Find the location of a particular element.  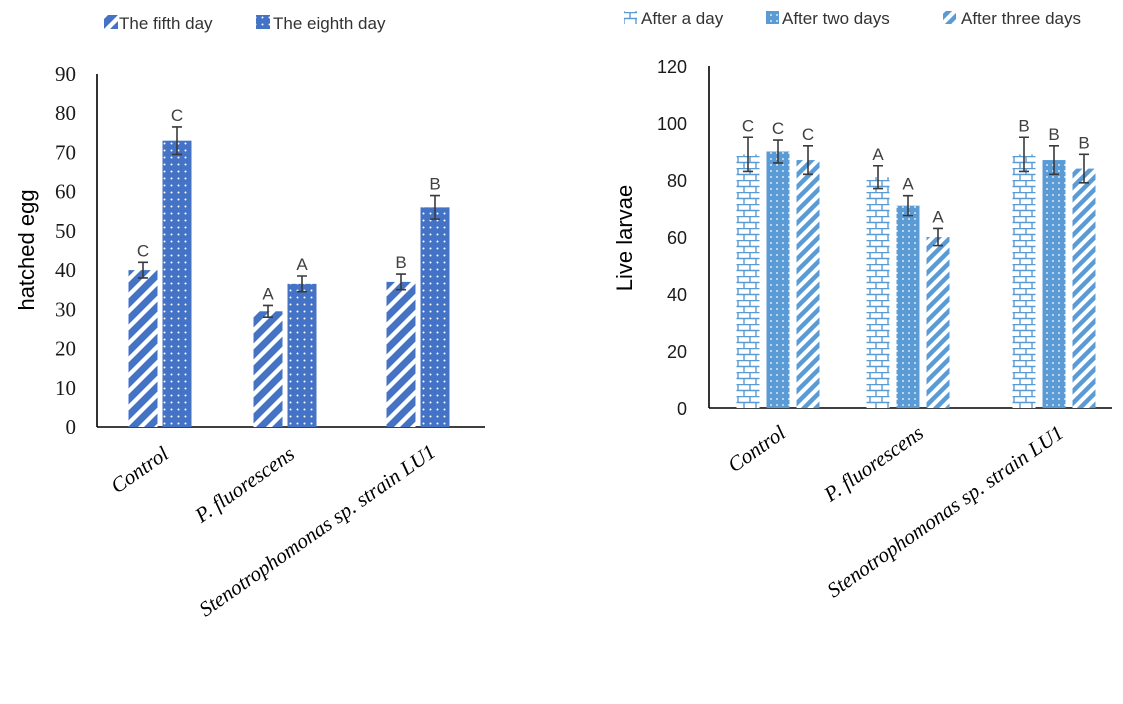

bar-the-eighth-day-stenotrophomonas-sp-strain-lu1 is located at coordinates (435, 317).